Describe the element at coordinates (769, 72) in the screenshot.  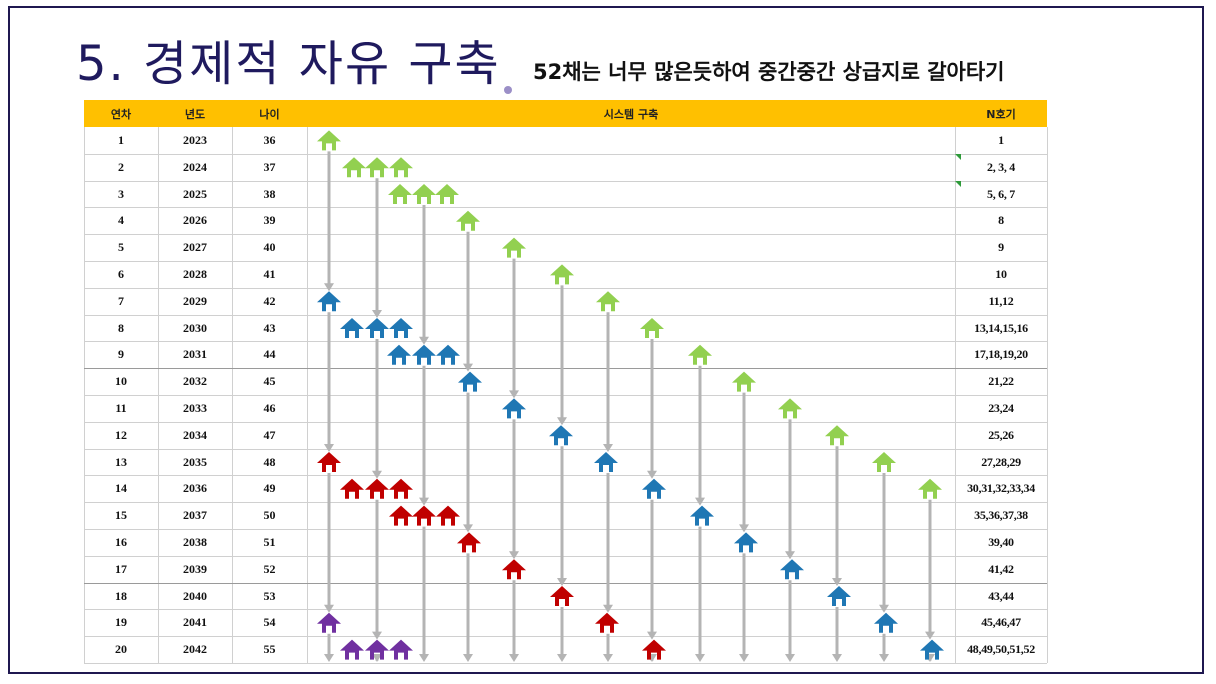
I see `slide-subtitle: 52채는 너무 많은듯하여 중간중간 상급지로 갈아타기` at that location.